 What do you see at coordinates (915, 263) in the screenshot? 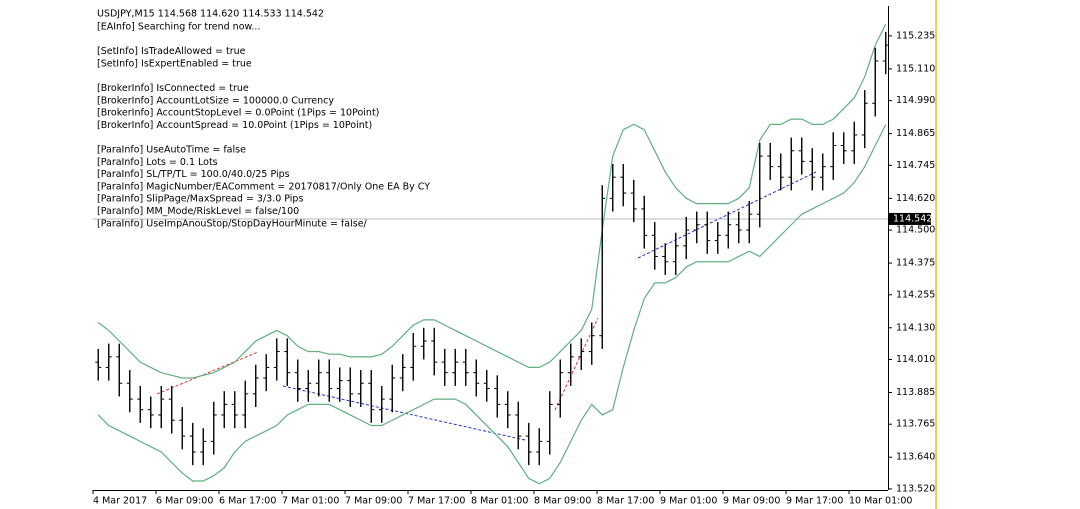
I see `y-tick-label: 114.375` at bounding box center [915, 263].